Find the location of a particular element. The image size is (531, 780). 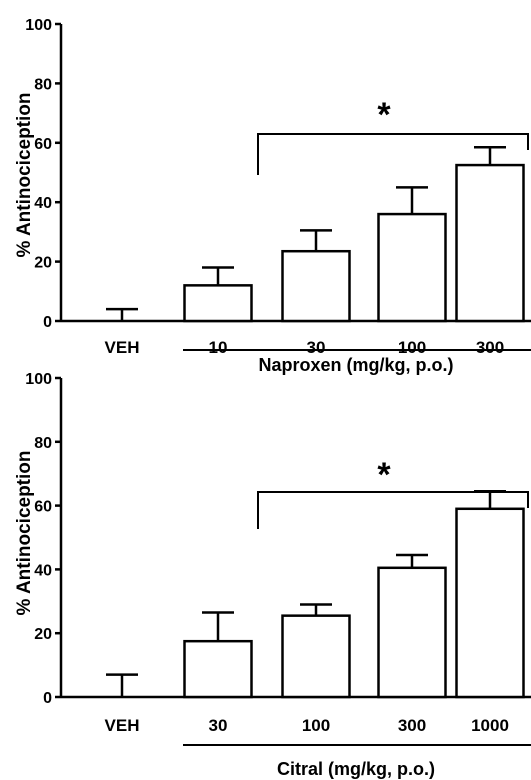

category-label: 10 is located at coordinates (218, 347).